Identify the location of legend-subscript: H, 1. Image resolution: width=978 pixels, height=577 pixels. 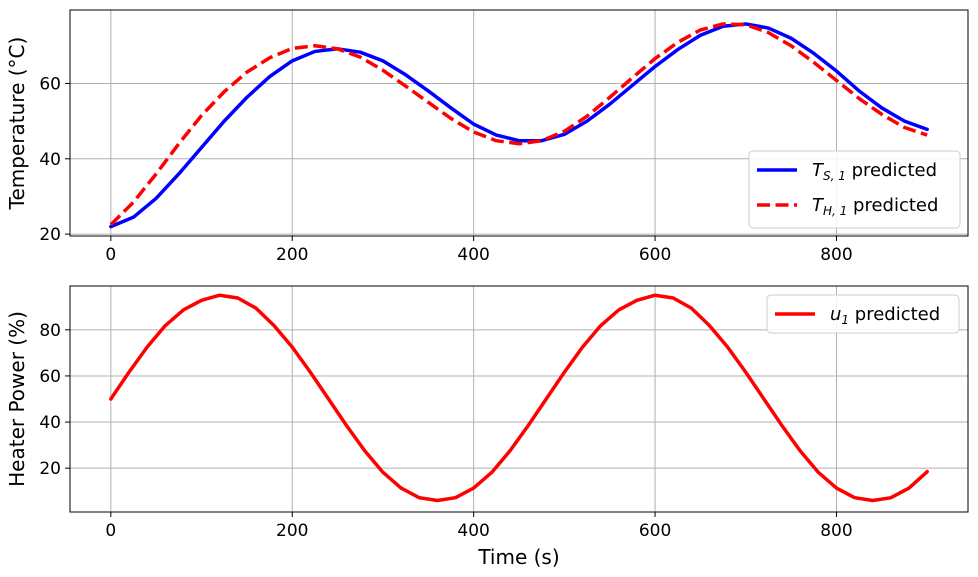
(835, 211).